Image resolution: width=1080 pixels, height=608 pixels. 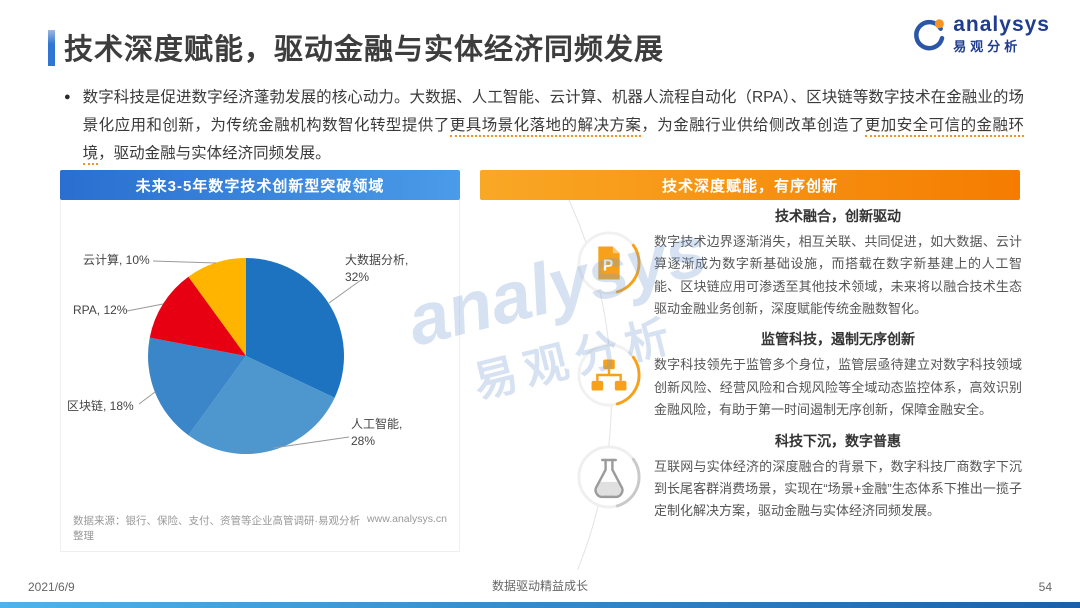 What do you see at coordinates (100, 406) in the screenshot?
I see `pie-label-blockchain: 区块链, 18%` at bounding box center [100, 406].